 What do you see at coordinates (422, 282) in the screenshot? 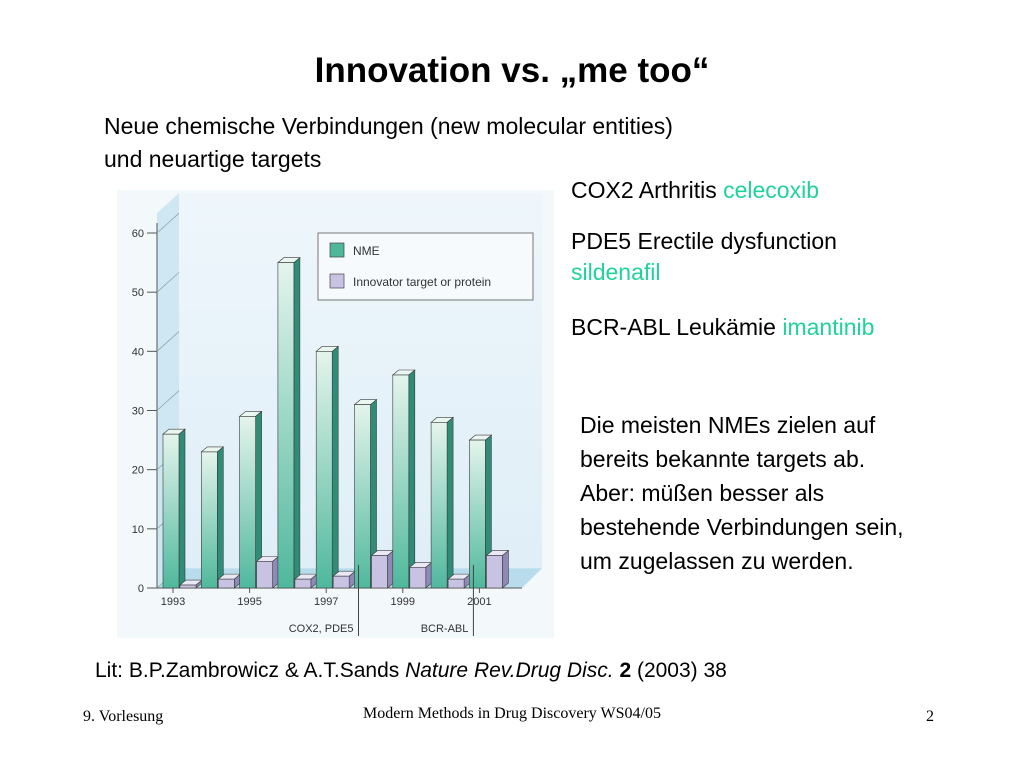
I see `legend-entry: Innovator target or protein` at bounding box center [422, 282].